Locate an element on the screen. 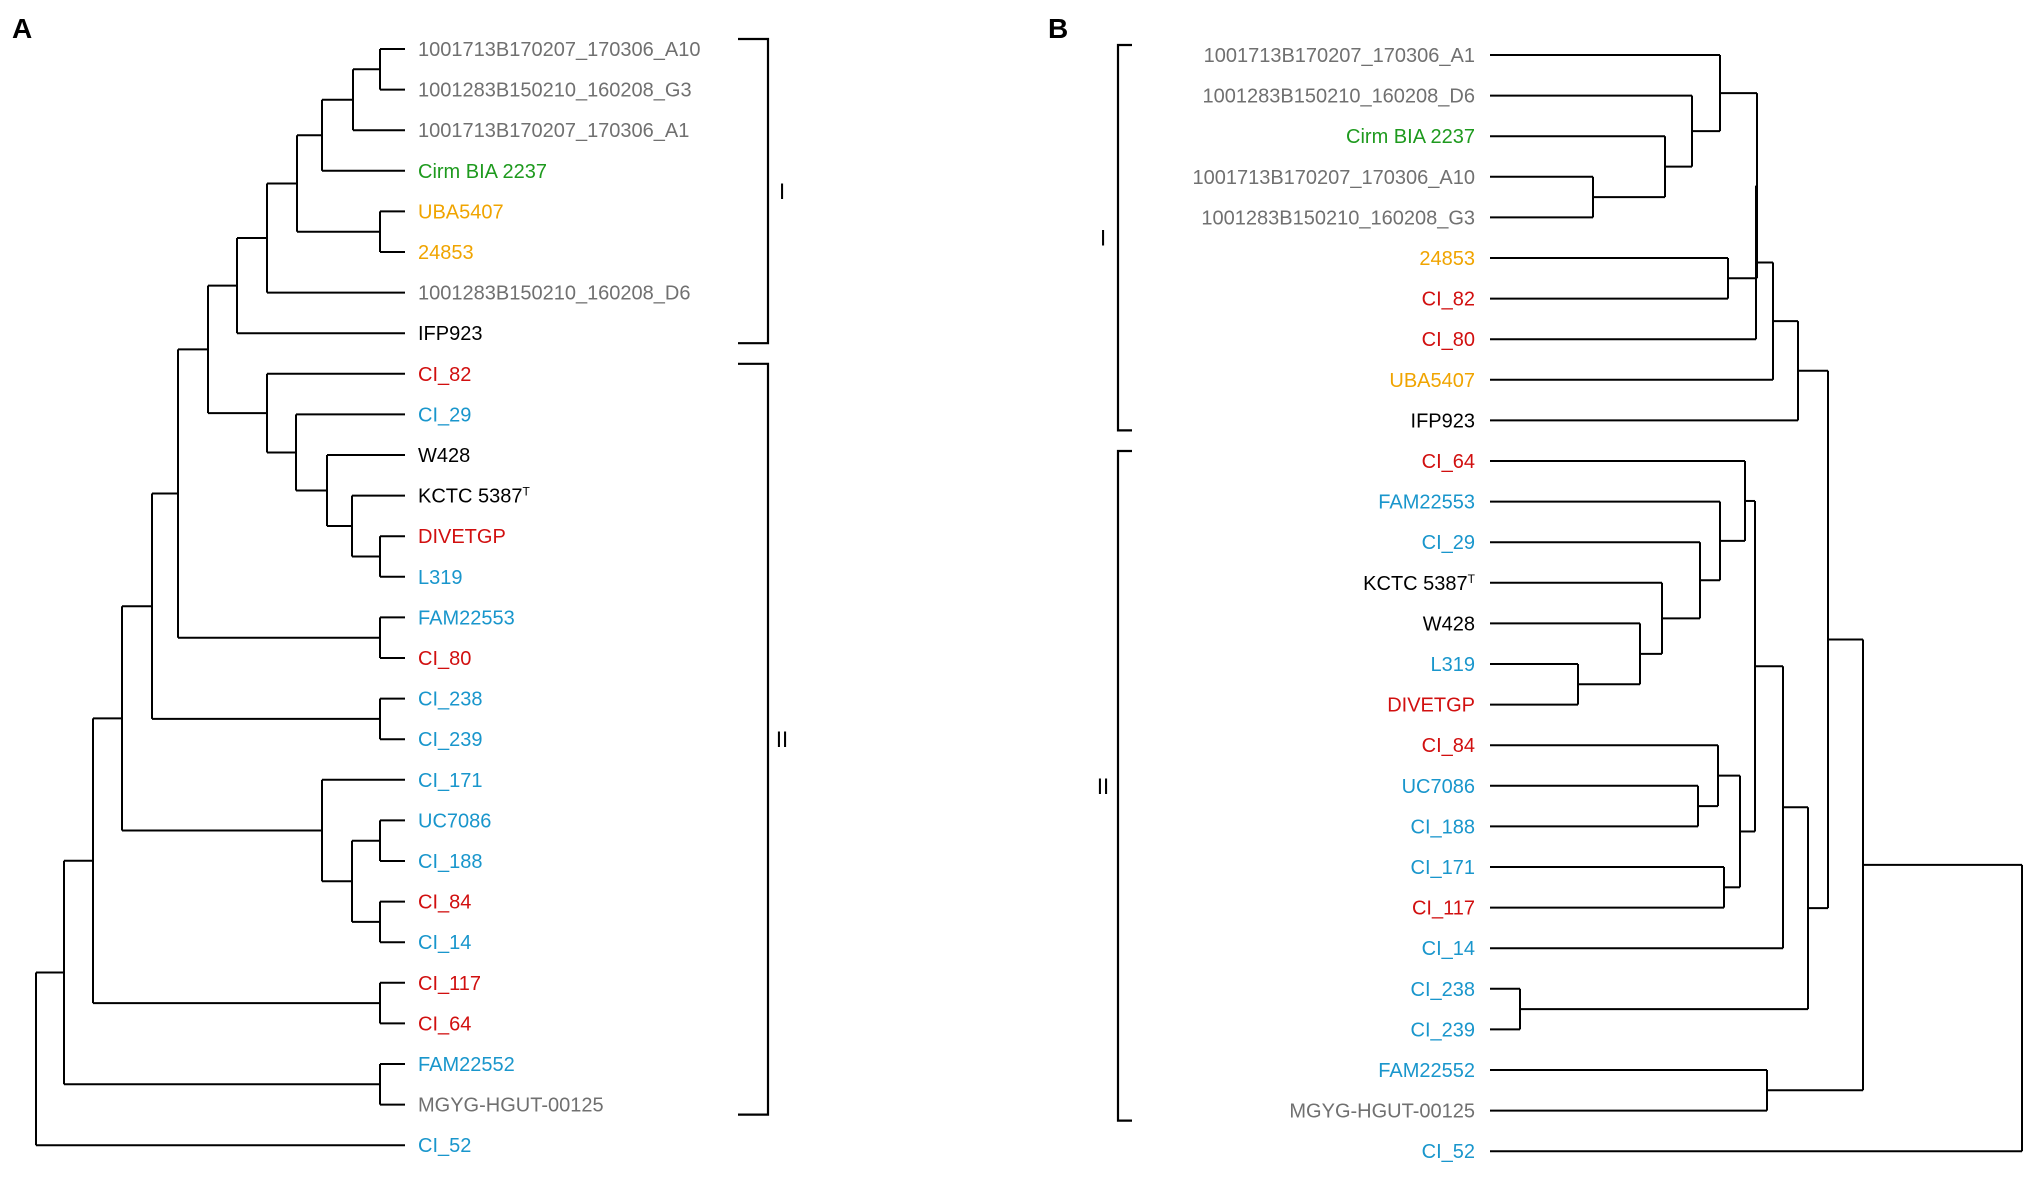 This screenshot has width=2033, height=1179. figure-panel_b-leaf-label: 24853 is located at coordinates (1447, 259).